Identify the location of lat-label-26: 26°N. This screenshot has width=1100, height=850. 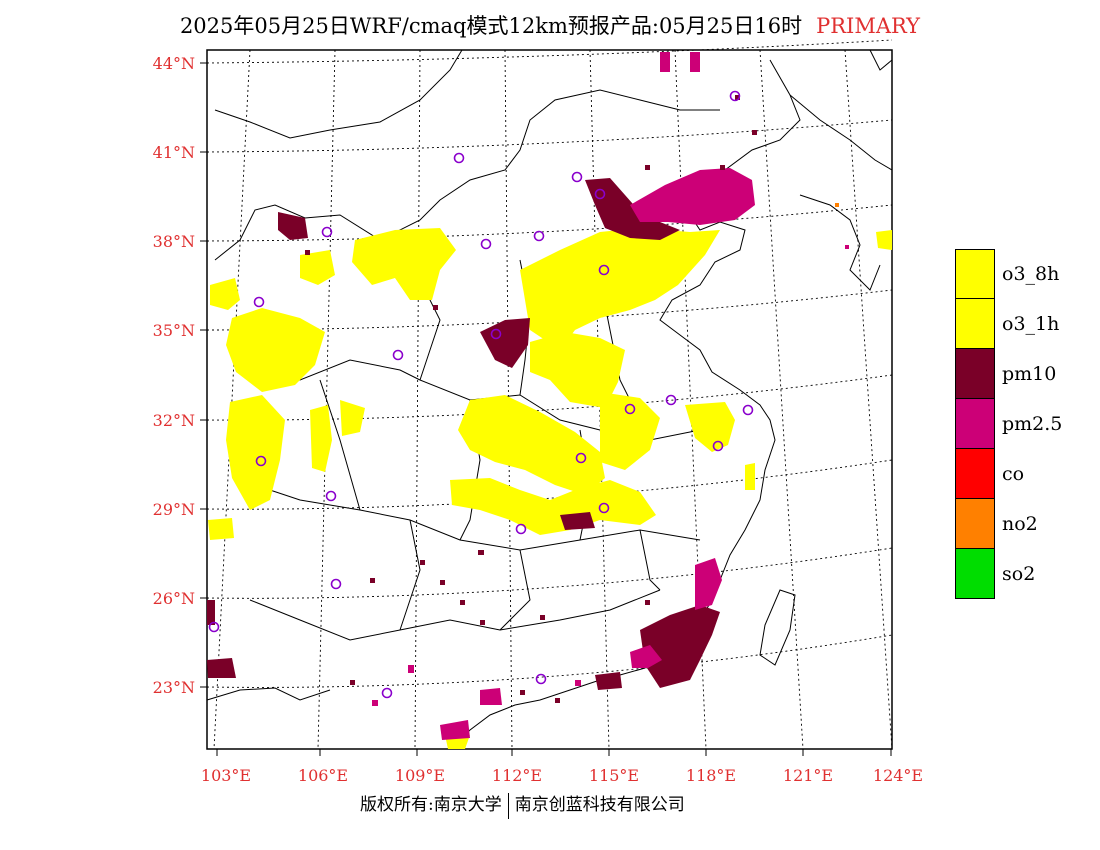
(174, 598).